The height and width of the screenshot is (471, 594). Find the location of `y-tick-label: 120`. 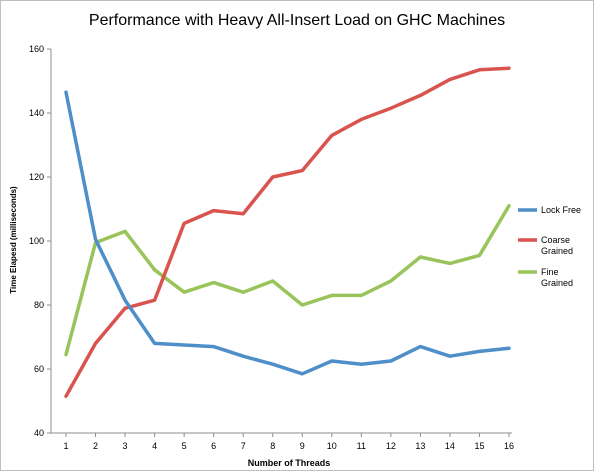

y-tick-label: 120 is located at coordinates (36, 177).